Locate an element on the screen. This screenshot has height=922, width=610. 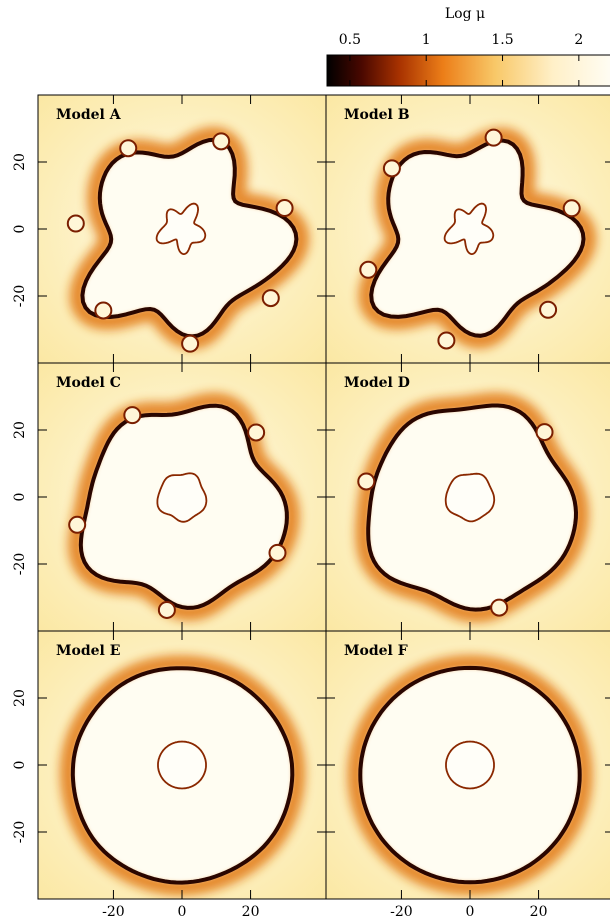
panel: Model B is located at coordinates (467, 229).